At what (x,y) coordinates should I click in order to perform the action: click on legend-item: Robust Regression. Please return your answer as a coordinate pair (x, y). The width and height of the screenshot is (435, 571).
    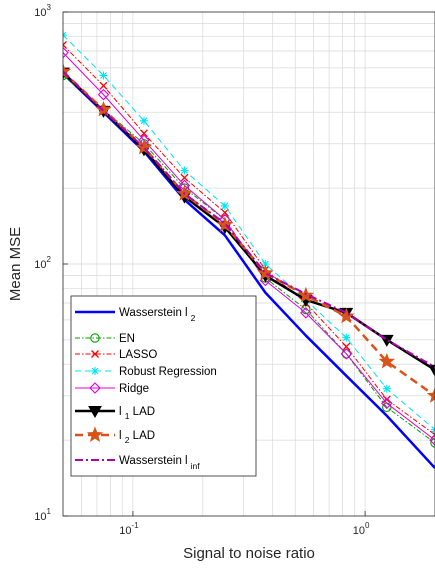
    Looking at the image, I should click on (146, 372).